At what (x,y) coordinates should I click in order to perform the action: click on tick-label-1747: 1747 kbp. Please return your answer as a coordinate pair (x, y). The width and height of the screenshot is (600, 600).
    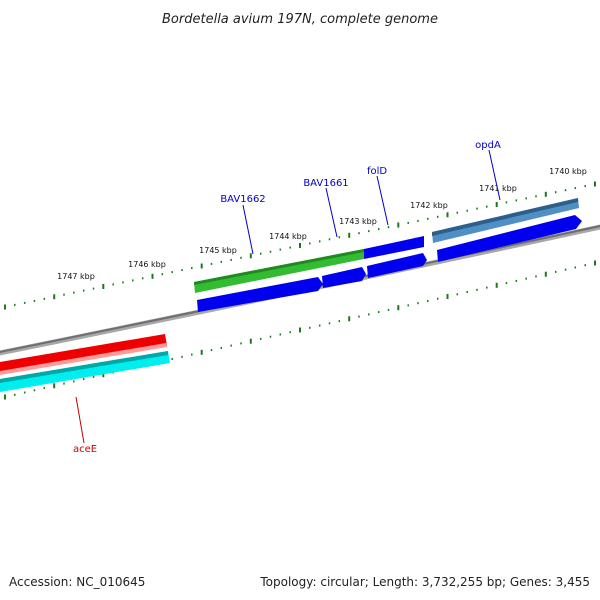
    Looking at the image, I should click on (76, 276).